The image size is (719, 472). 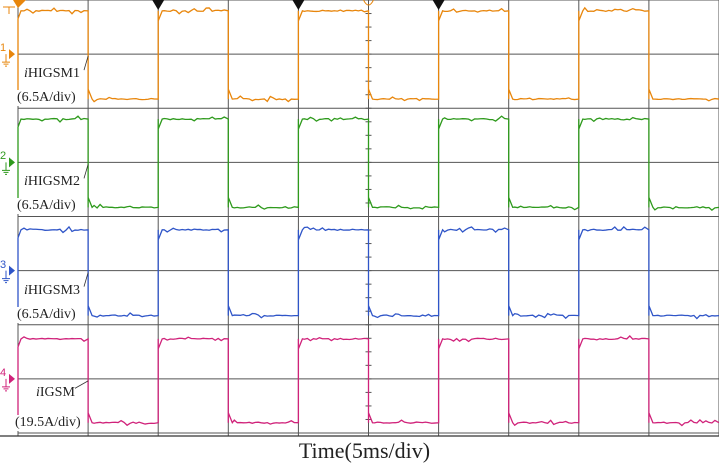 I want to click on channel-number: 2, so click(x=3, y=156).